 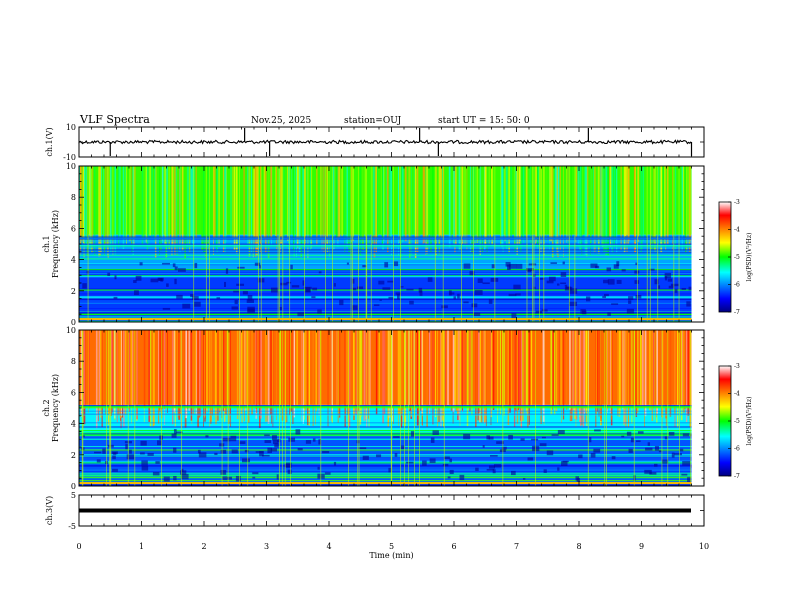 I want to click on y-tick-label: 5, so click(x=73, y=495).